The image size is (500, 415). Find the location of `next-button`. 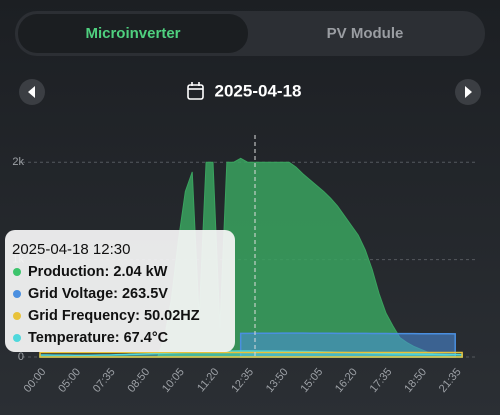

next-button is located at coordinates (468, 92).